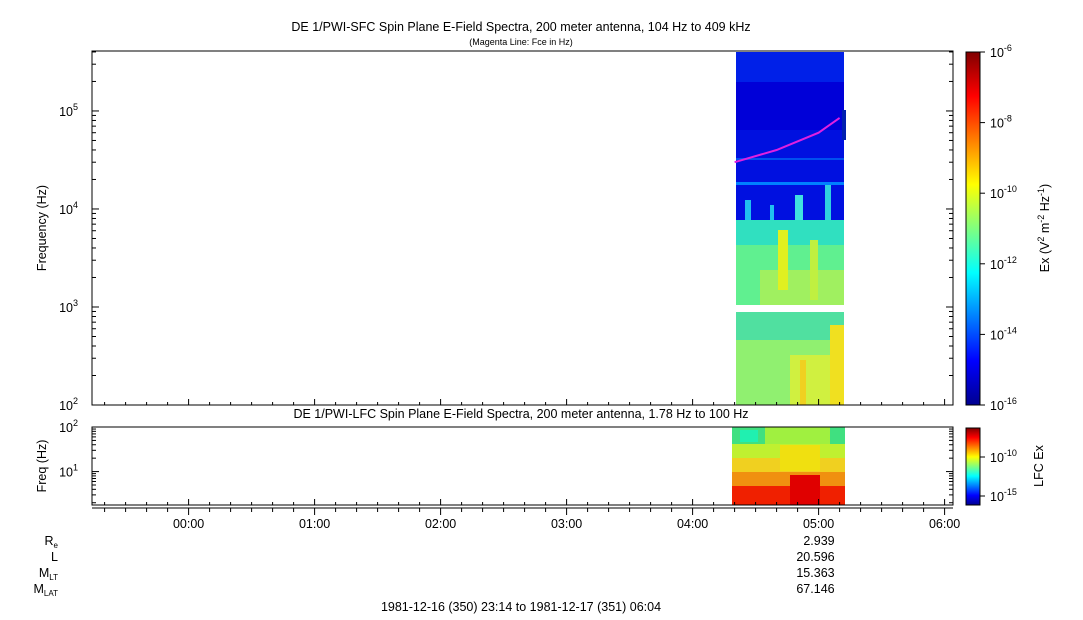 The height and width of the screenshot is (620, 1083). Describe the element at coordinates (54, 557) in the screenshot. I see `ephemeris-label: L` at that location.